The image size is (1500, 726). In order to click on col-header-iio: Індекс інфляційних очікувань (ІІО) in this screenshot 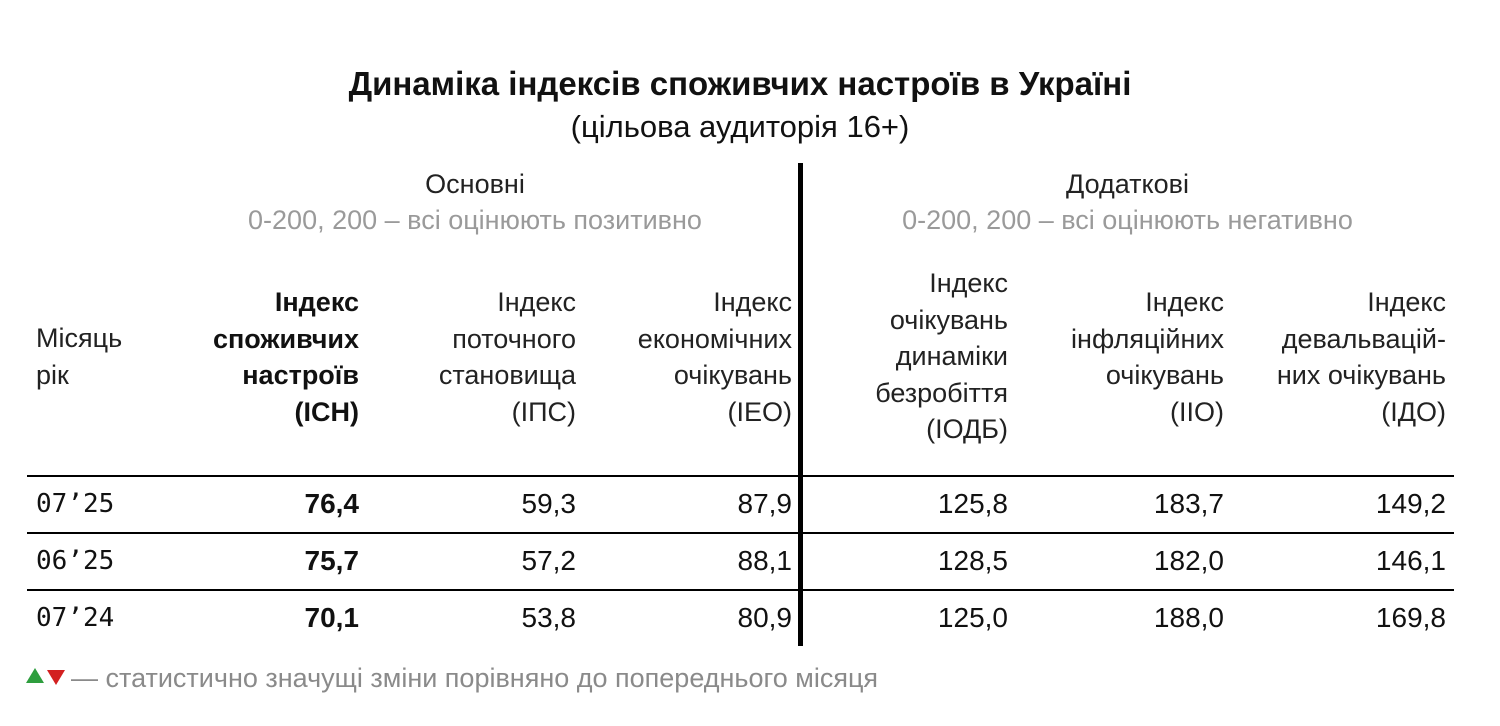, I will do `click(1147, 357)`.